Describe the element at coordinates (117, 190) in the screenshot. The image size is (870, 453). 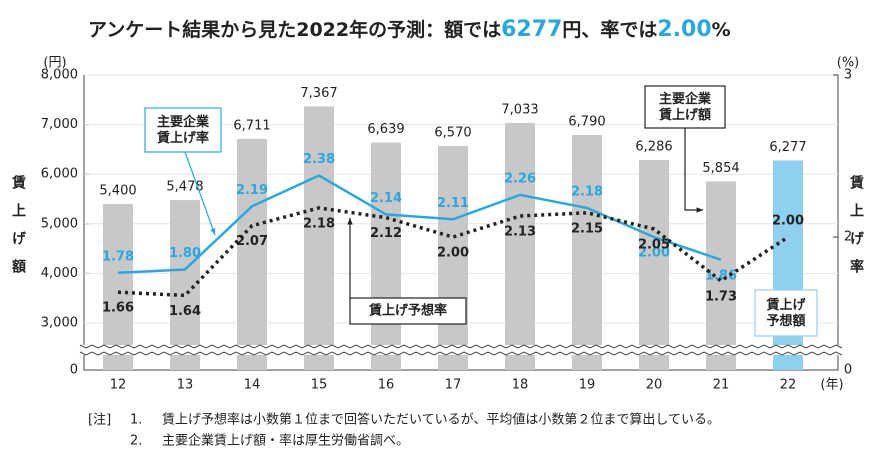
I see `bar-value-label: 5,400` at that location.